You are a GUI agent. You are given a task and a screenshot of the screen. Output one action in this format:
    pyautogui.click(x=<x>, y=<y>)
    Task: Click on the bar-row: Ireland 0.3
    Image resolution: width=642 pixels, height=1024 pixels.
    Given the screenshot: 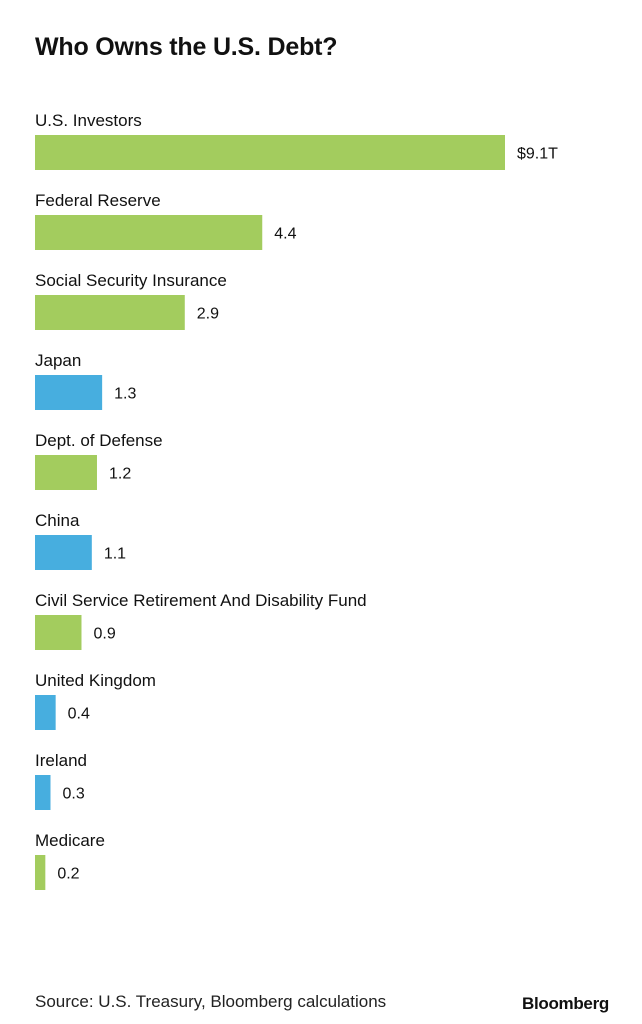 What is the action you would take?
    pyautogui.click(x=61, y=780)
    